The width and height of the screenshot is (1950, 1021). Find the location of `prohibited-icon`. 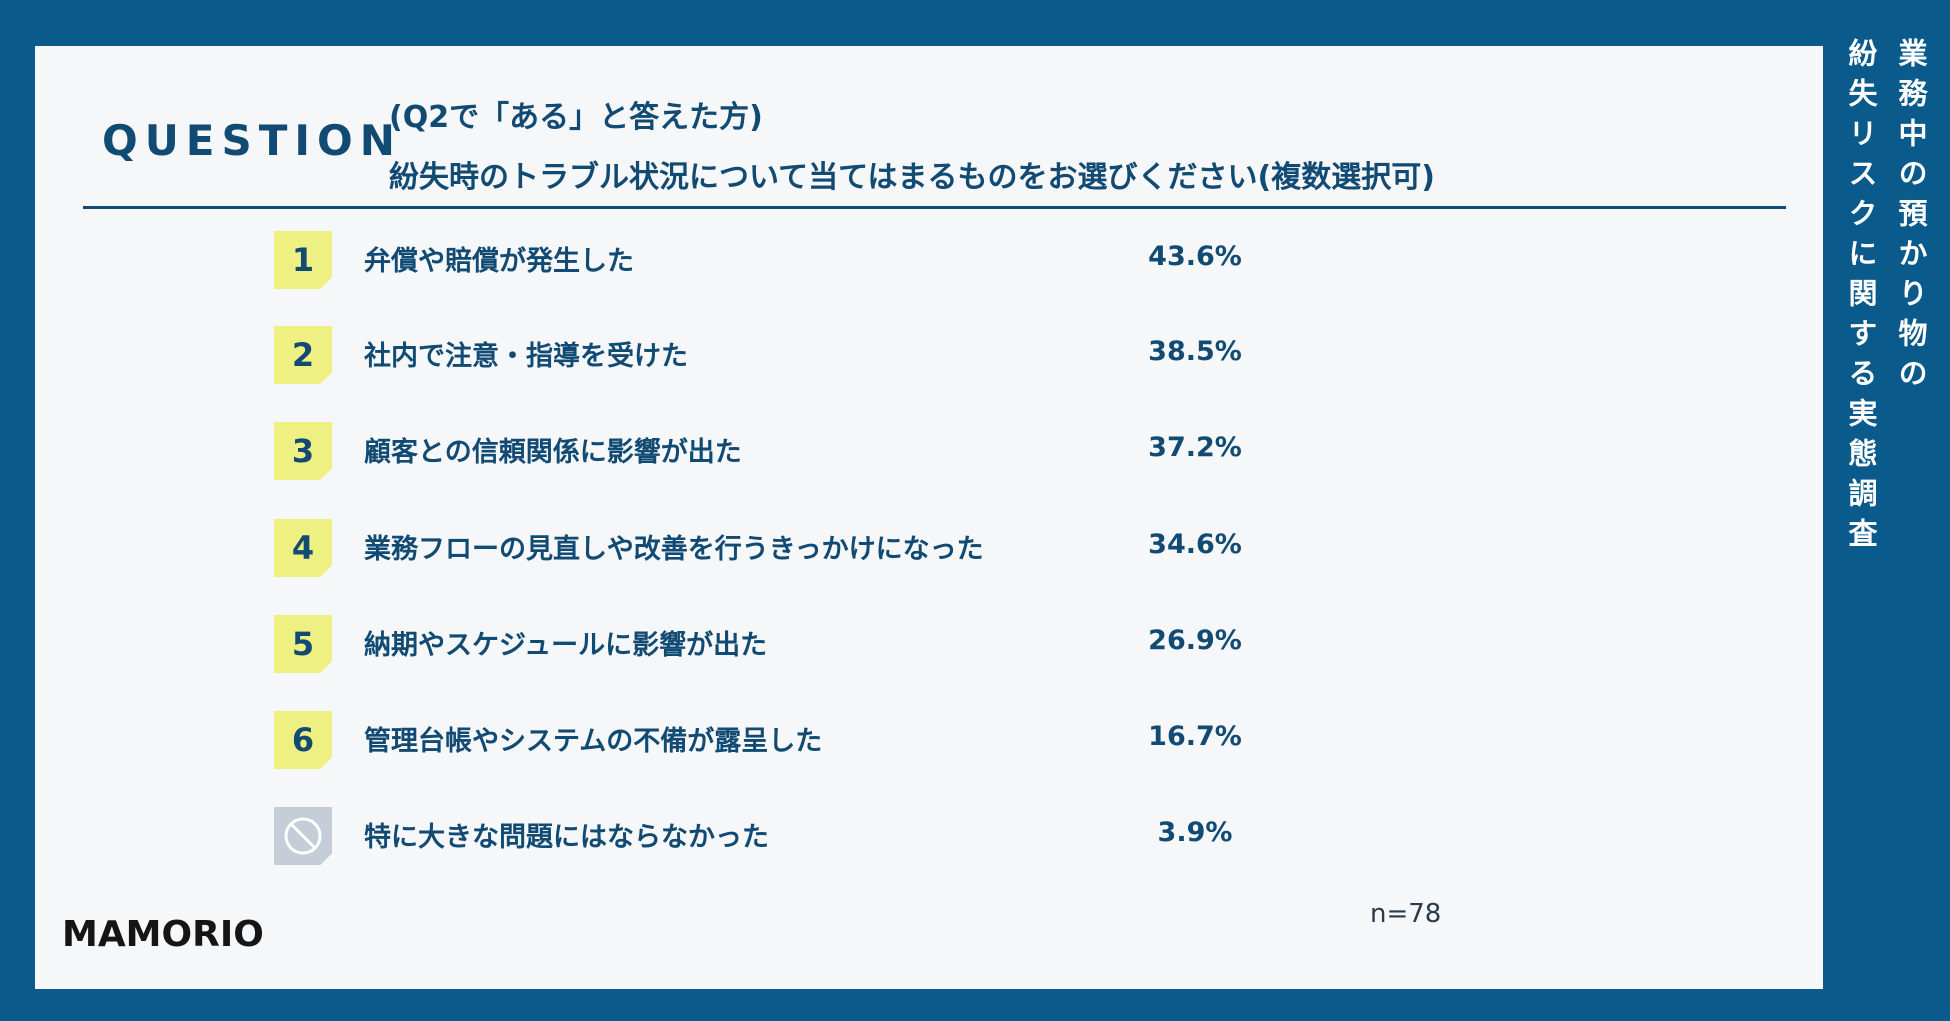

prohibited-icon is located at coordinates (303, 836).